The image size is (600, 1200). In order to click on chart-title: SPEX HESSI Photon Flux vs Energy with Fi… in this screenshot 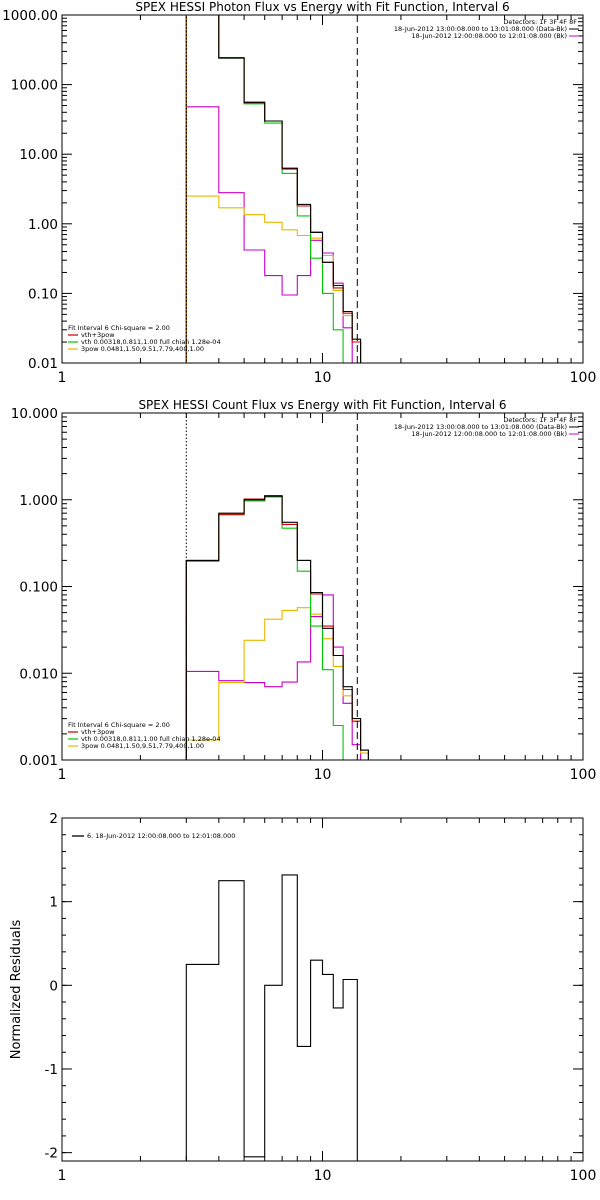, I will do `click(322, 7)`.